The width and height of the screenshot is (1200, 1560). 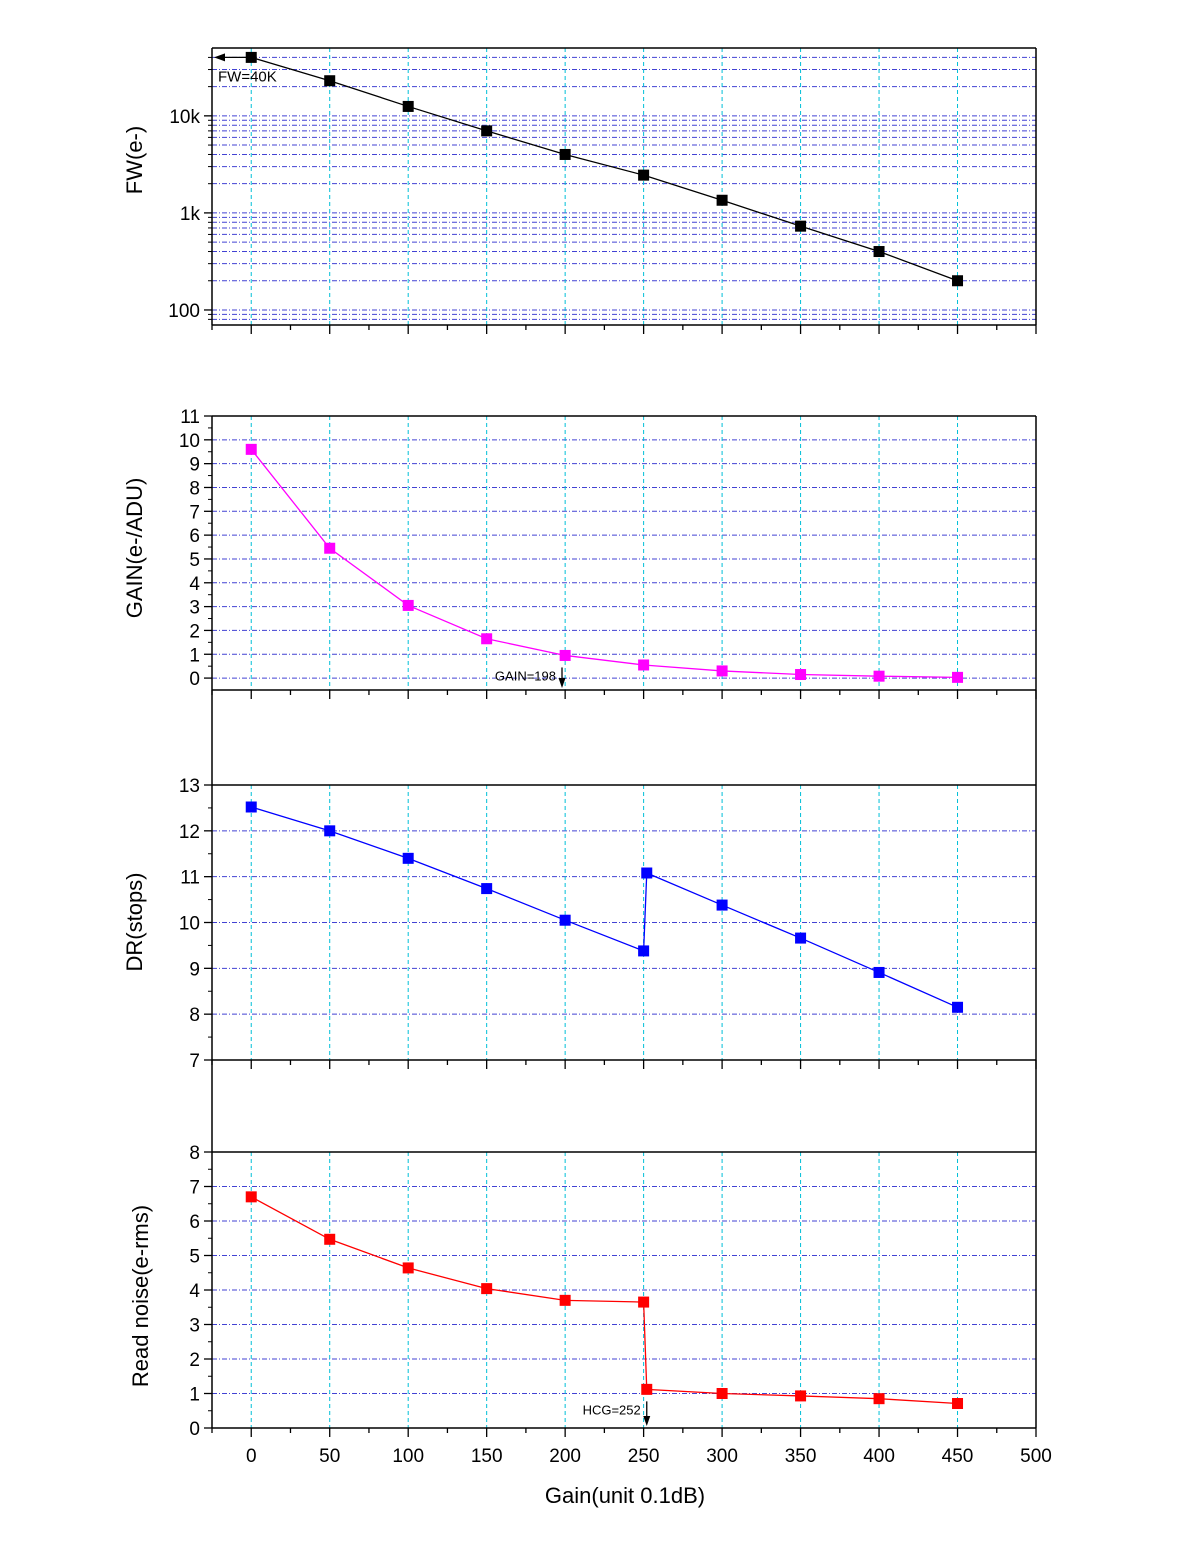 I want to click on y-ticks: 0 1 2 3 4 5 6 7 8, so click(x=200, y=1291).